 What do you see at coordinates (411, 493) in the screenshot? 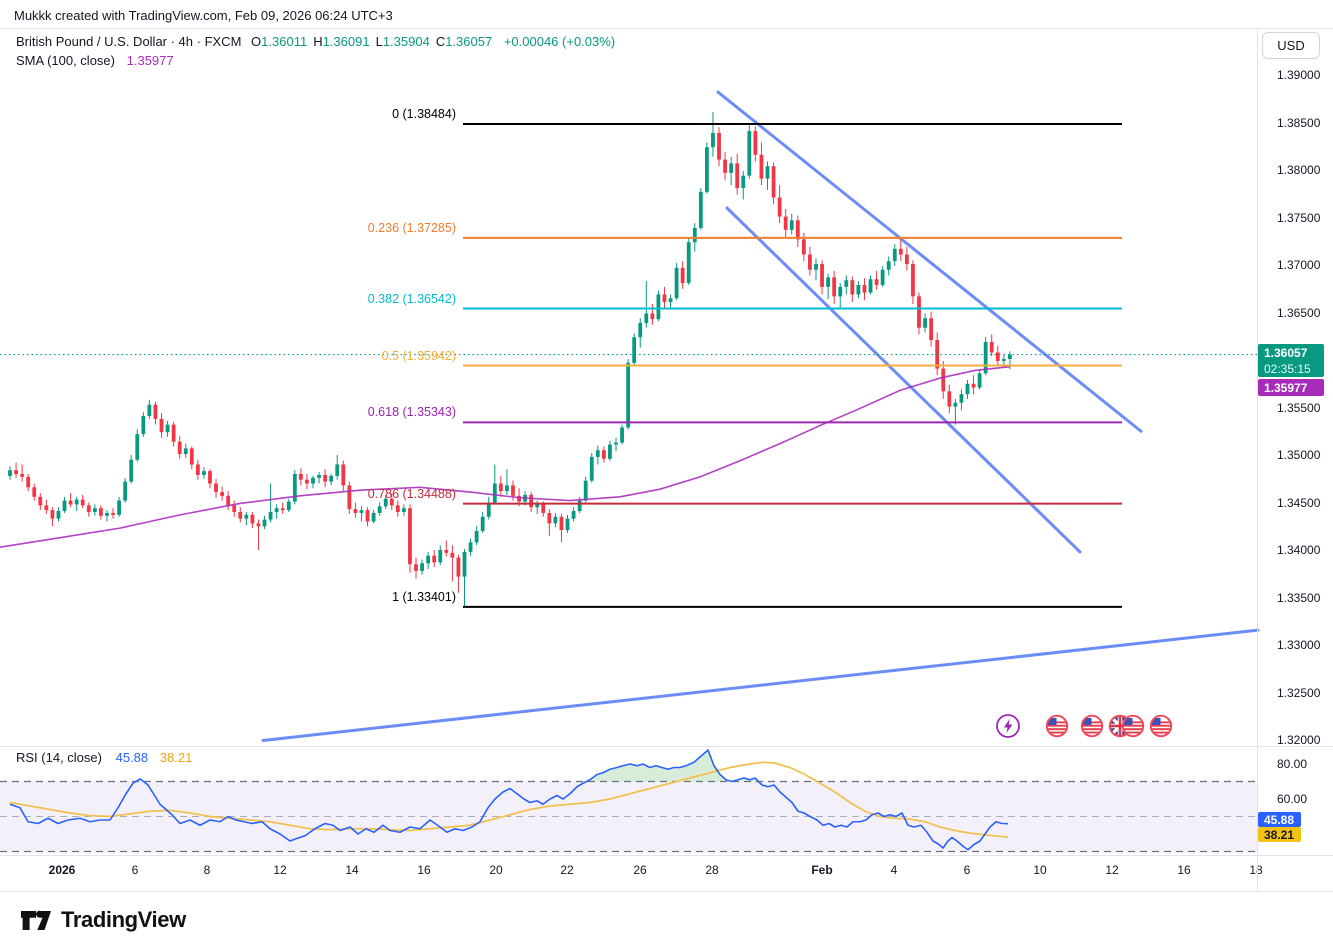
I see `fib-label-1.34488: 0.786 (1.34488)` at bounding box center [411, 493].